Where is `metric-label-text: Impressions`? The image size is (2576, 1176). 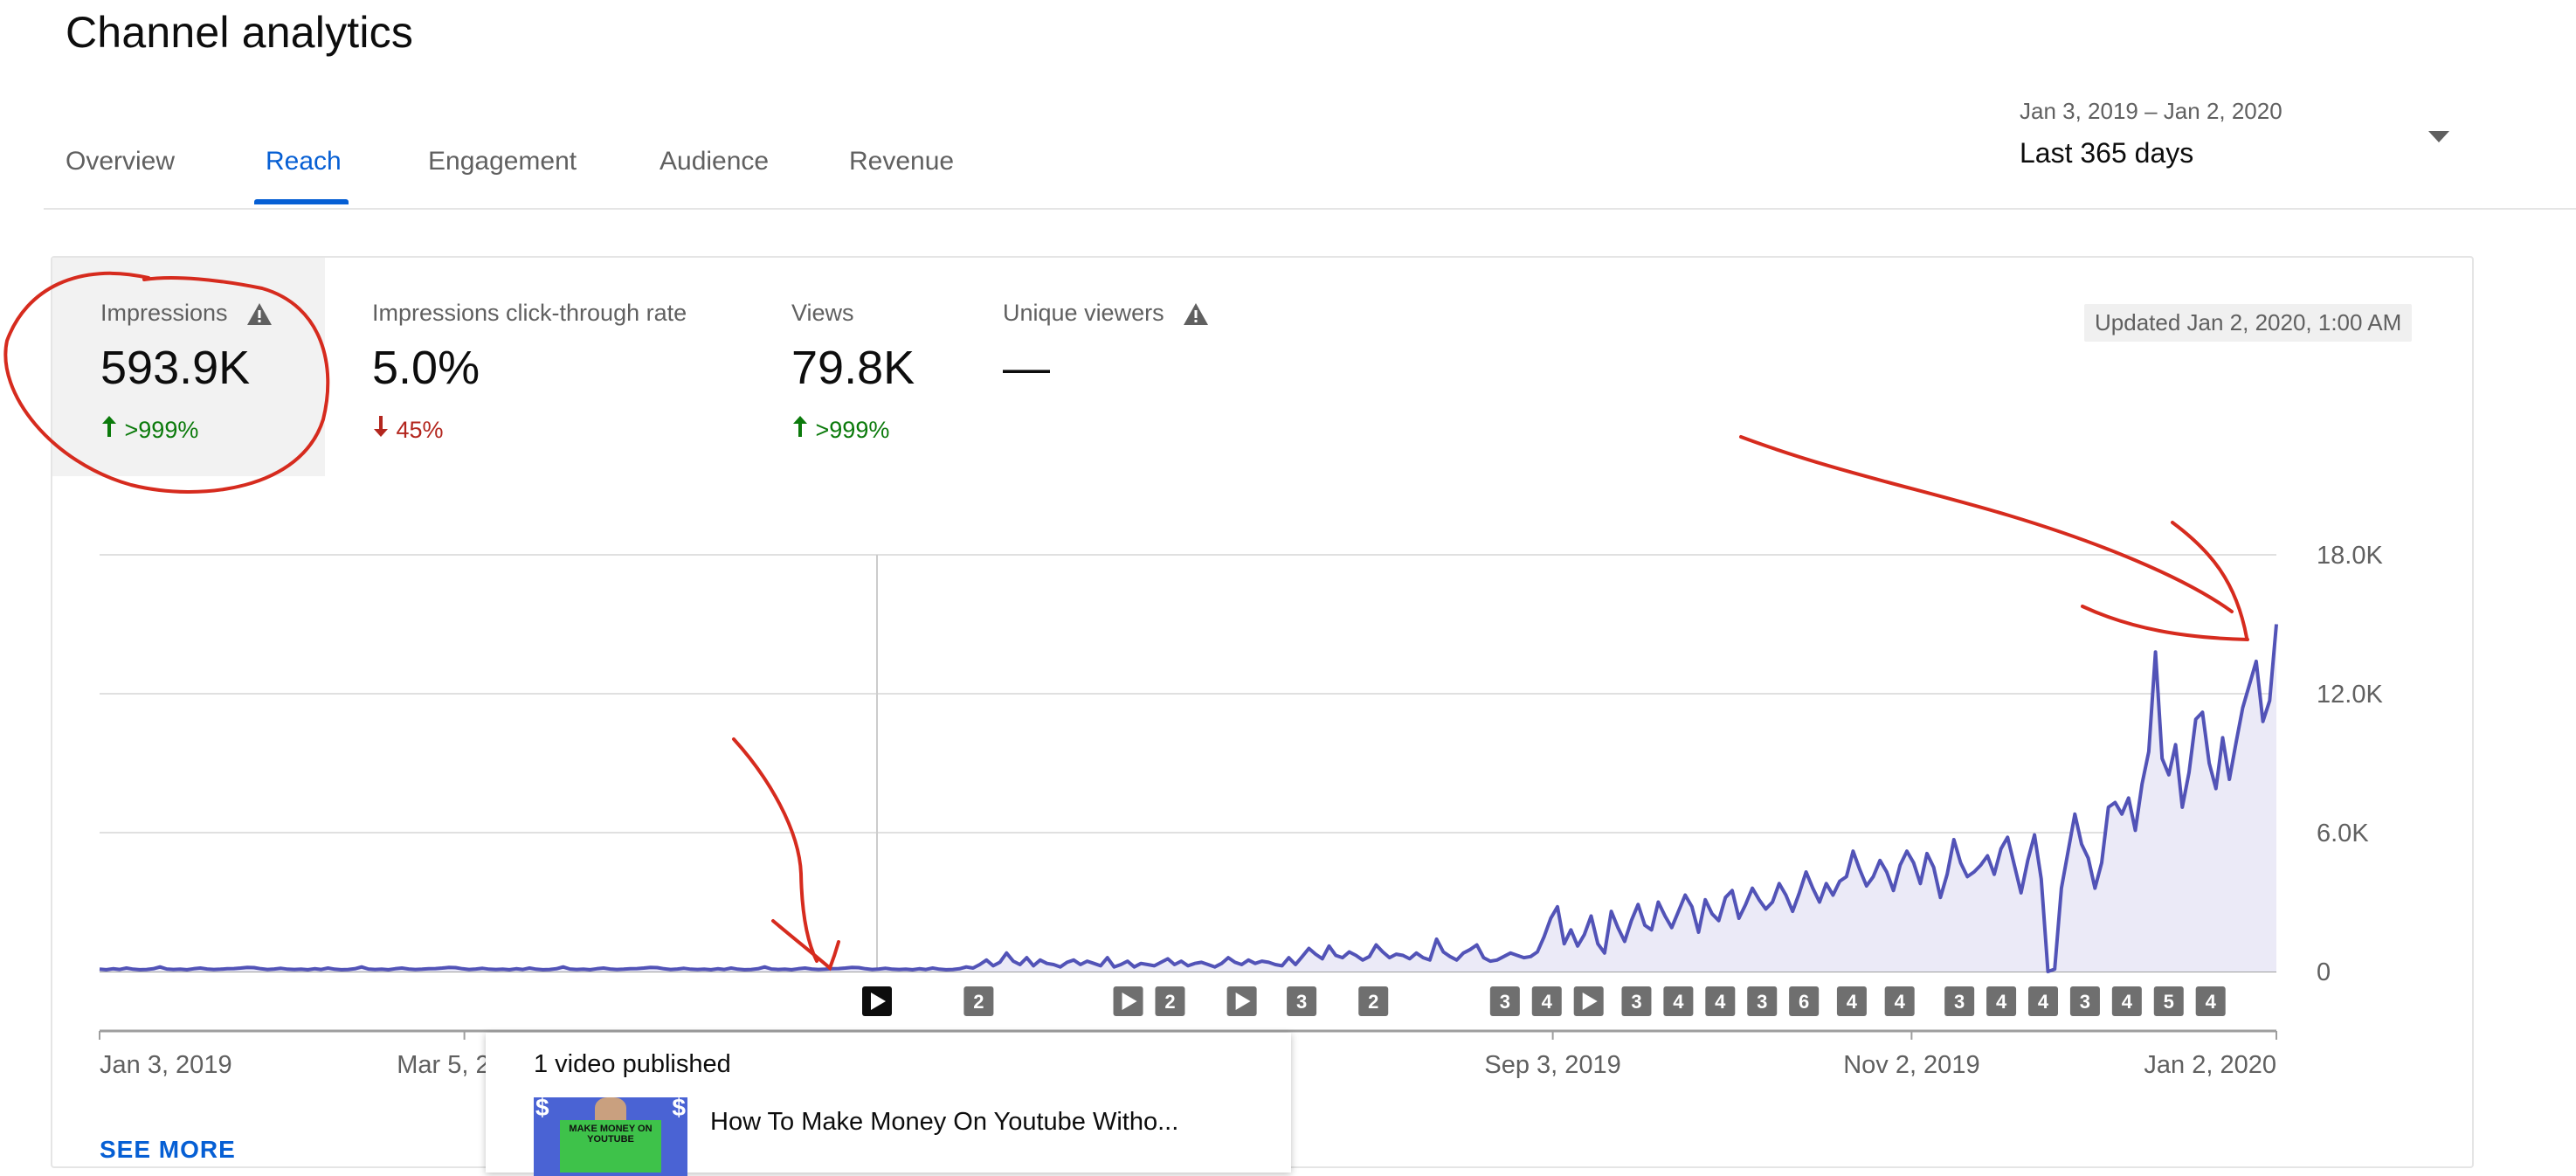
metric-label-text: Impressions is located at coordinates (164, 313).